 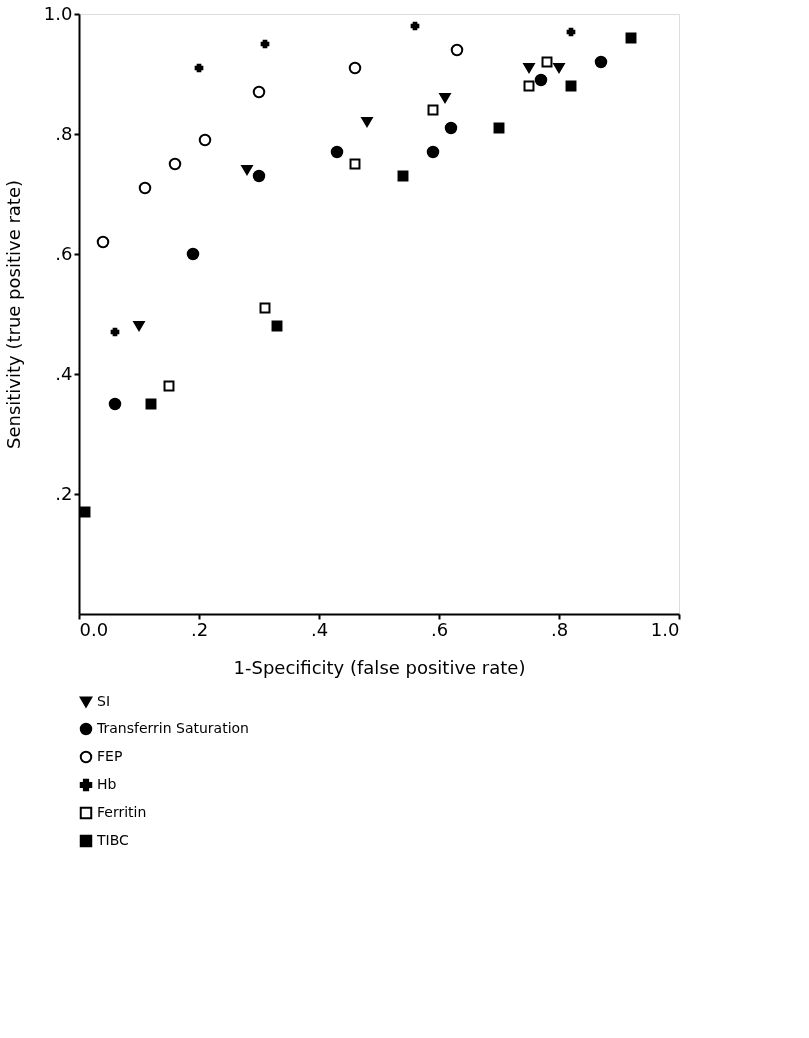 What do you see at coordinates (172, 728) in the screenshot?
I see `legend-label: Transferrin Saturation` at bounding box center [172, 728].